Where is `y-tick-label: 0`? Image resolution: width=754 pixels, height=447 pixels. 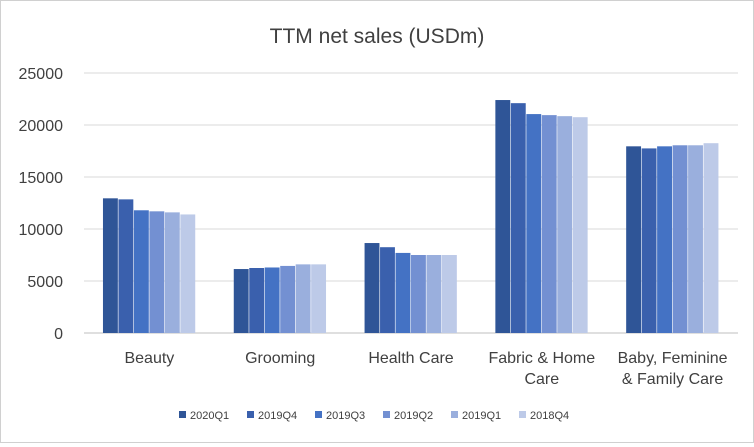
y-tick-label: 0 is located at coordinates (58, 334).